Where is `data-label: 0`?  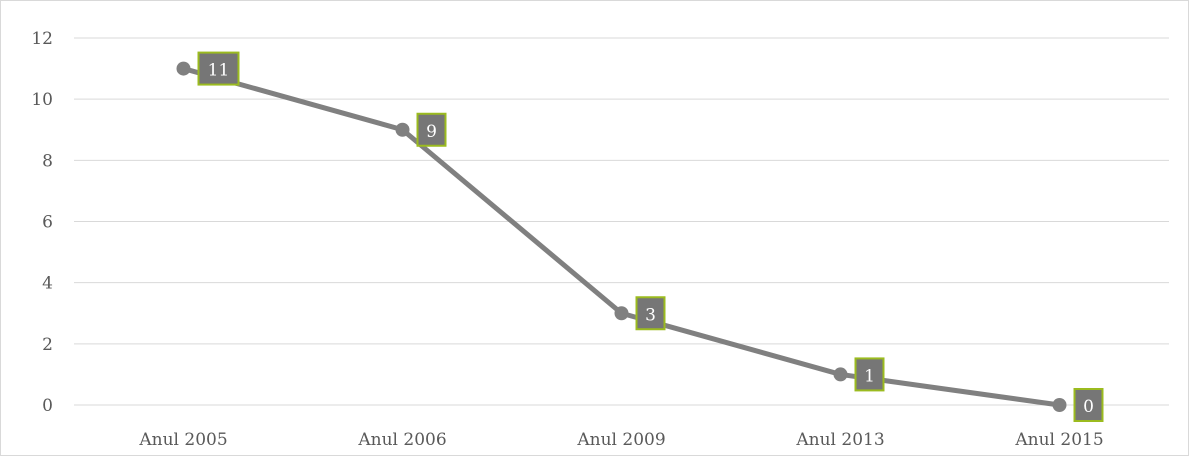 data-label: 0 is located at coordinates (1088, 405).